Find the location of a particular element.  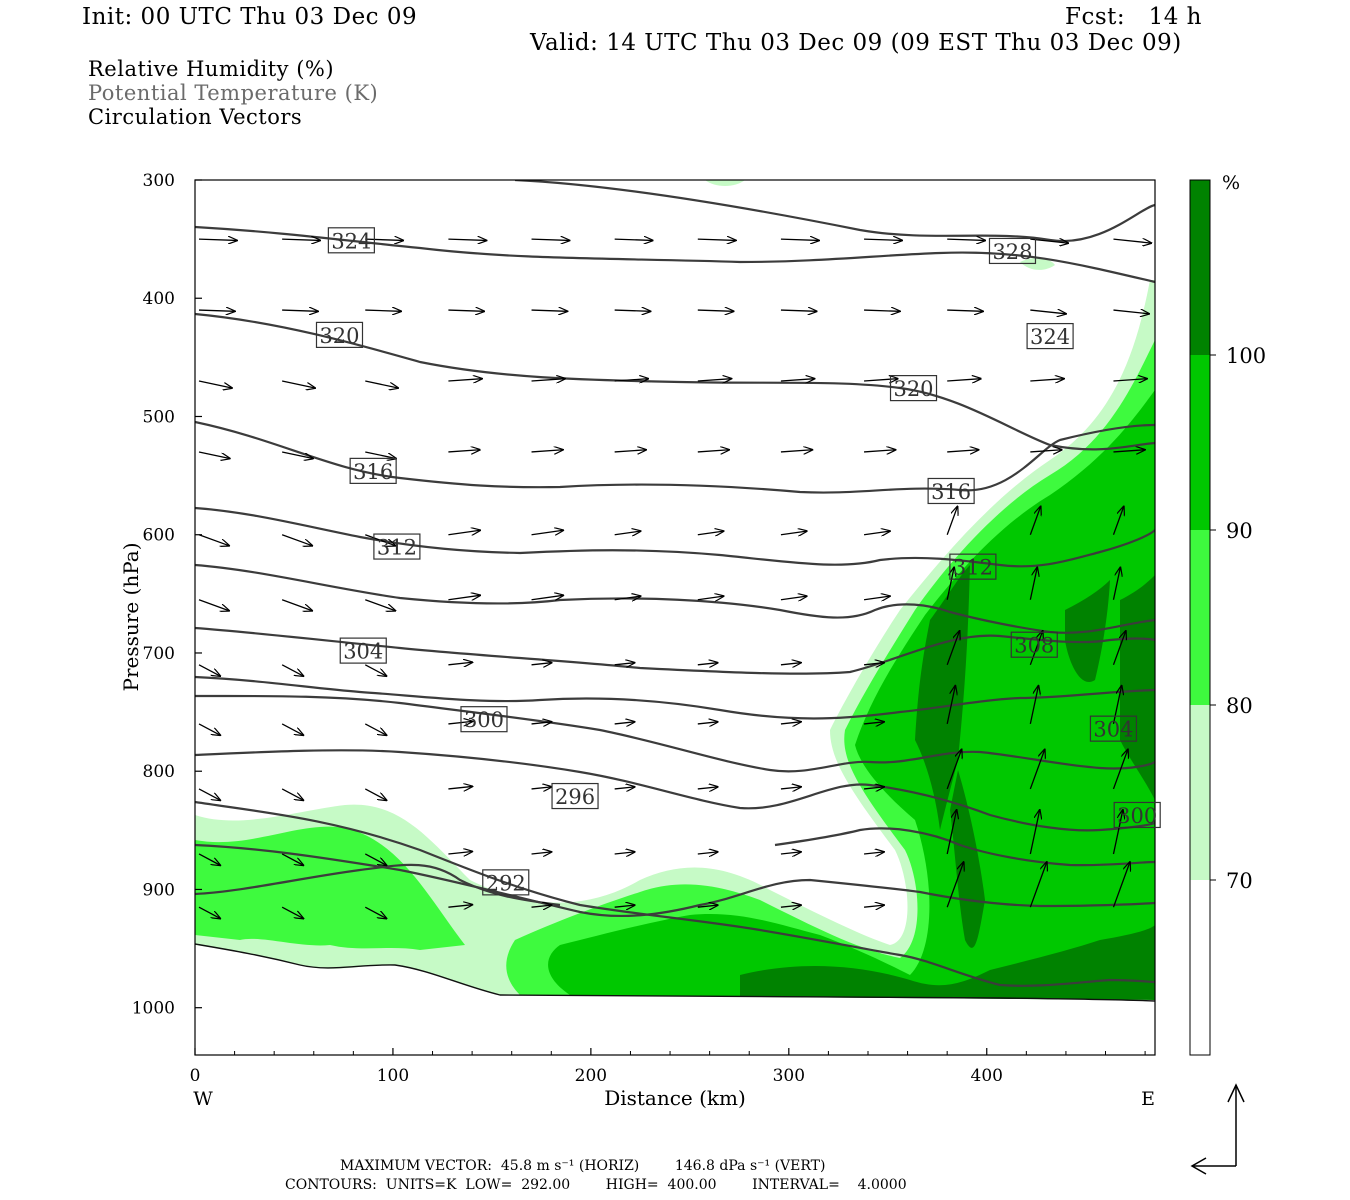

x-tick-label: 0 is located at coordinates (195, 1076).